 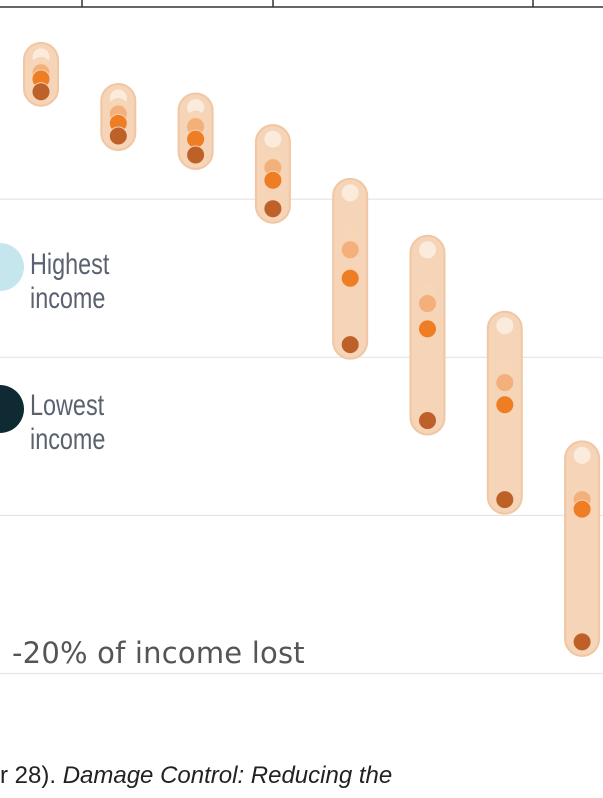 I want to click on data-point-g3-s4, so click(x=196, y=139).